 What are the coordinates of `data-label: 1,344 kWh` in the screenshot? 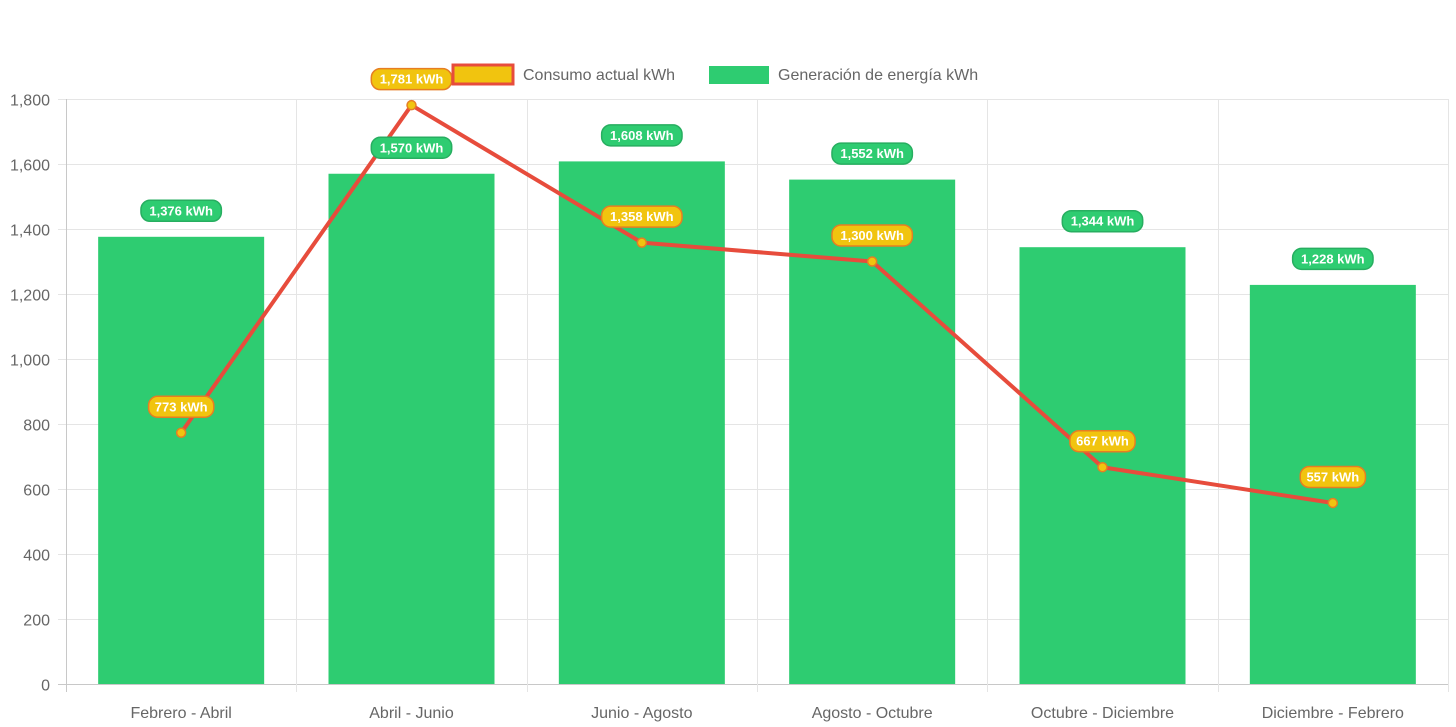 It's located at (1102, 221).